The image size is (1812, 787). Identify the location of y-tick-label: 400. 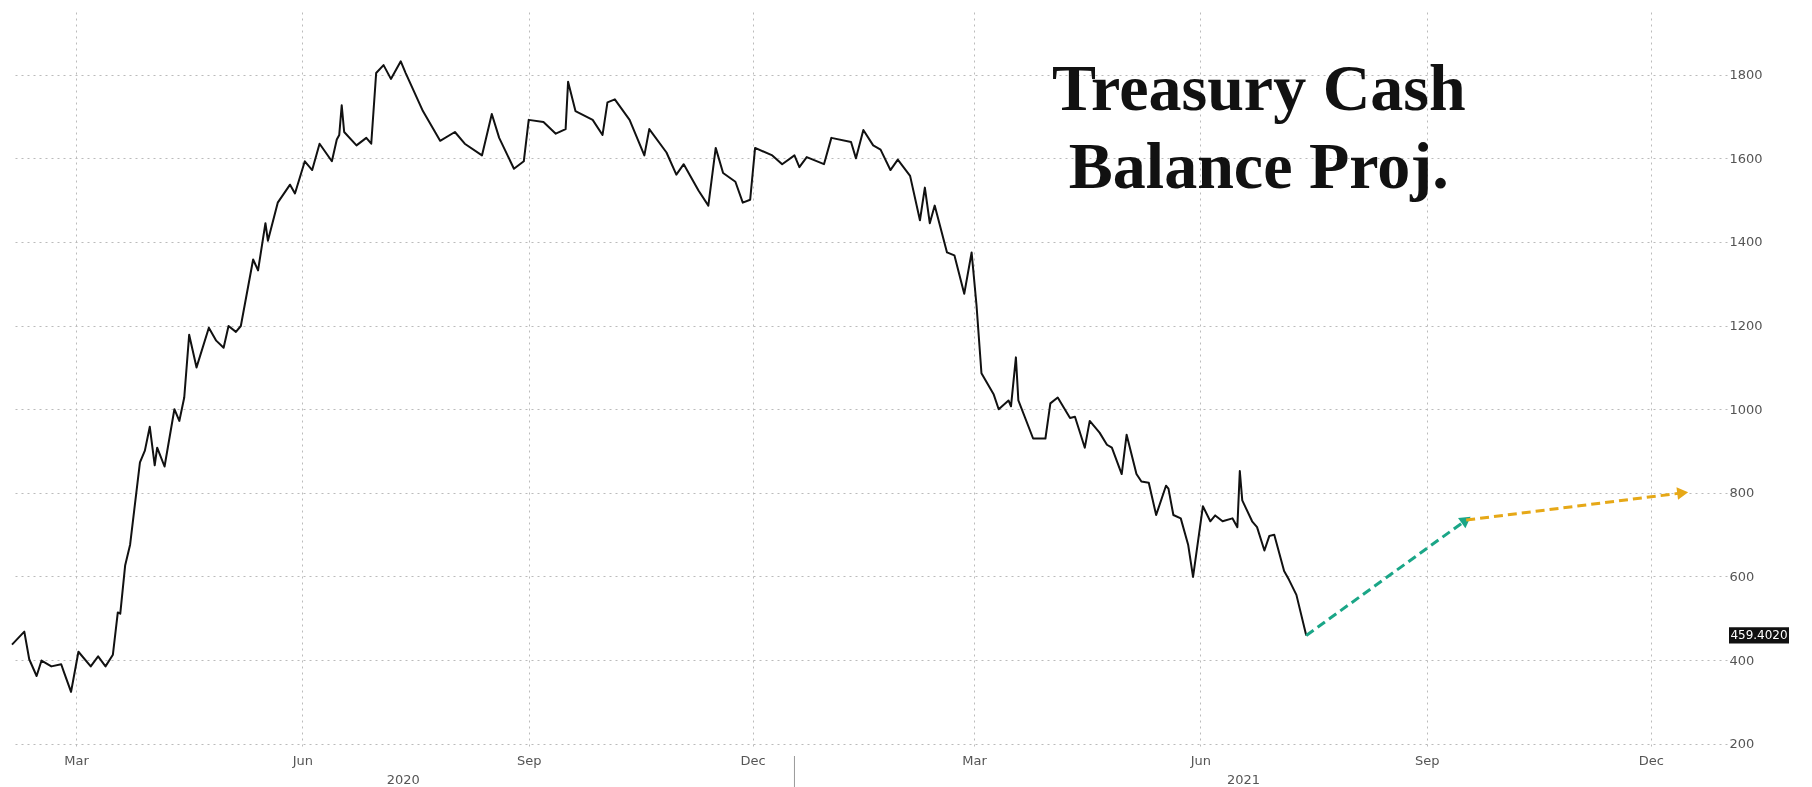
(1742, 660).